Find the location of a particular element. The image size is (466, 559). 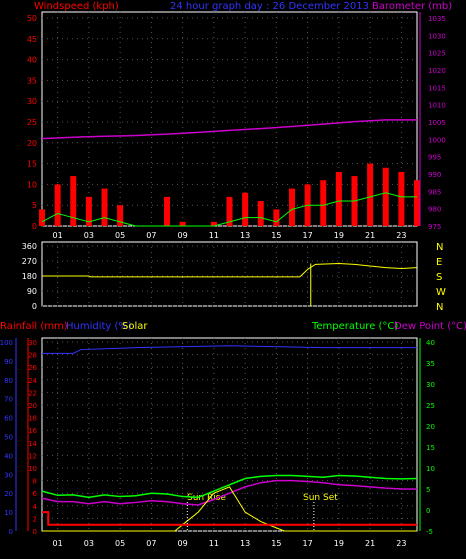

baro-tick-label: 995 is located at coordinates (434, 158).